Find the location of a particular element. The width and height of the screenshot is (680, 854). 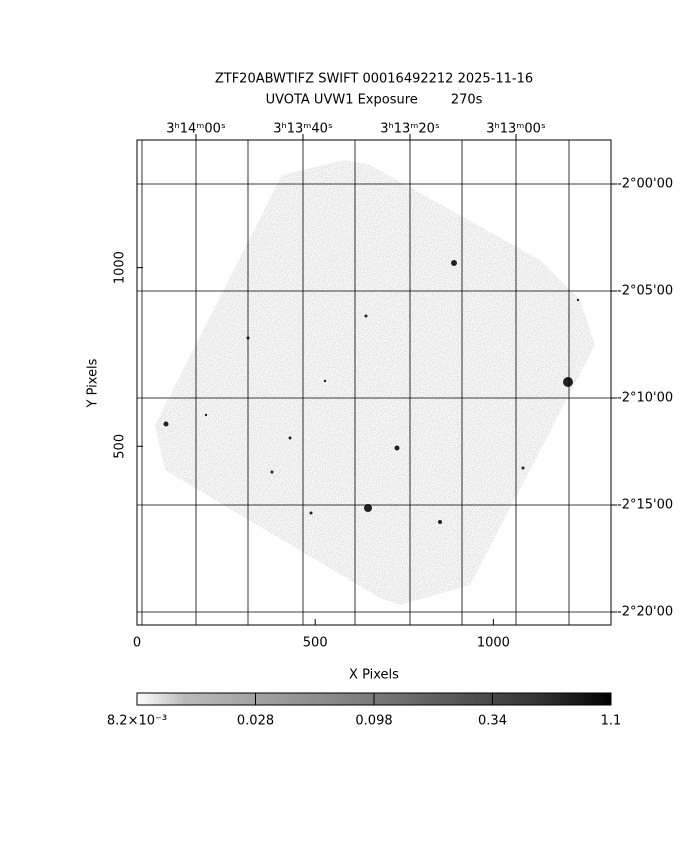

x-axis-label: X Pixels is located at coordinates (374, 675).